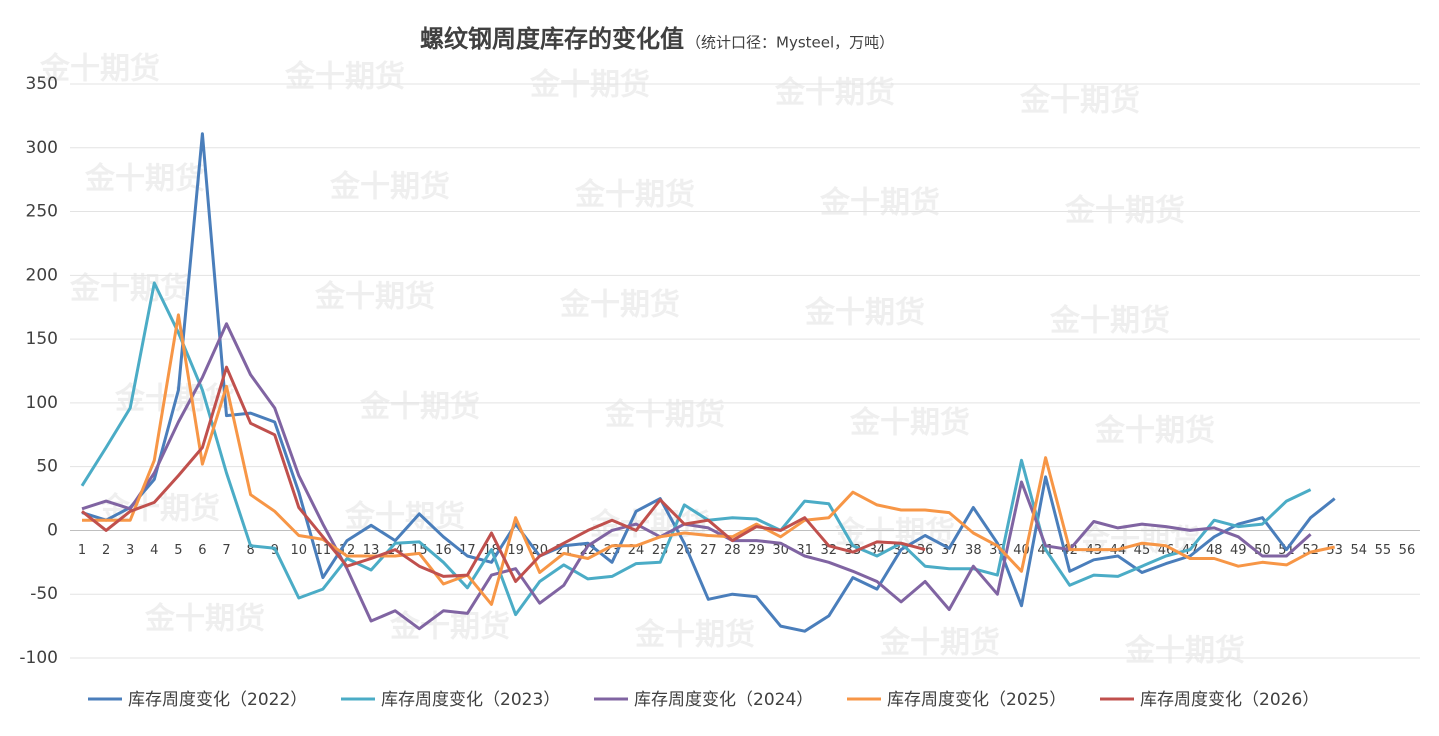 This screenshot has height=736, width=1439. Describe the element at coordinates (42, 84) in the screenshot. I see `y-tick-label: 350` at that location.